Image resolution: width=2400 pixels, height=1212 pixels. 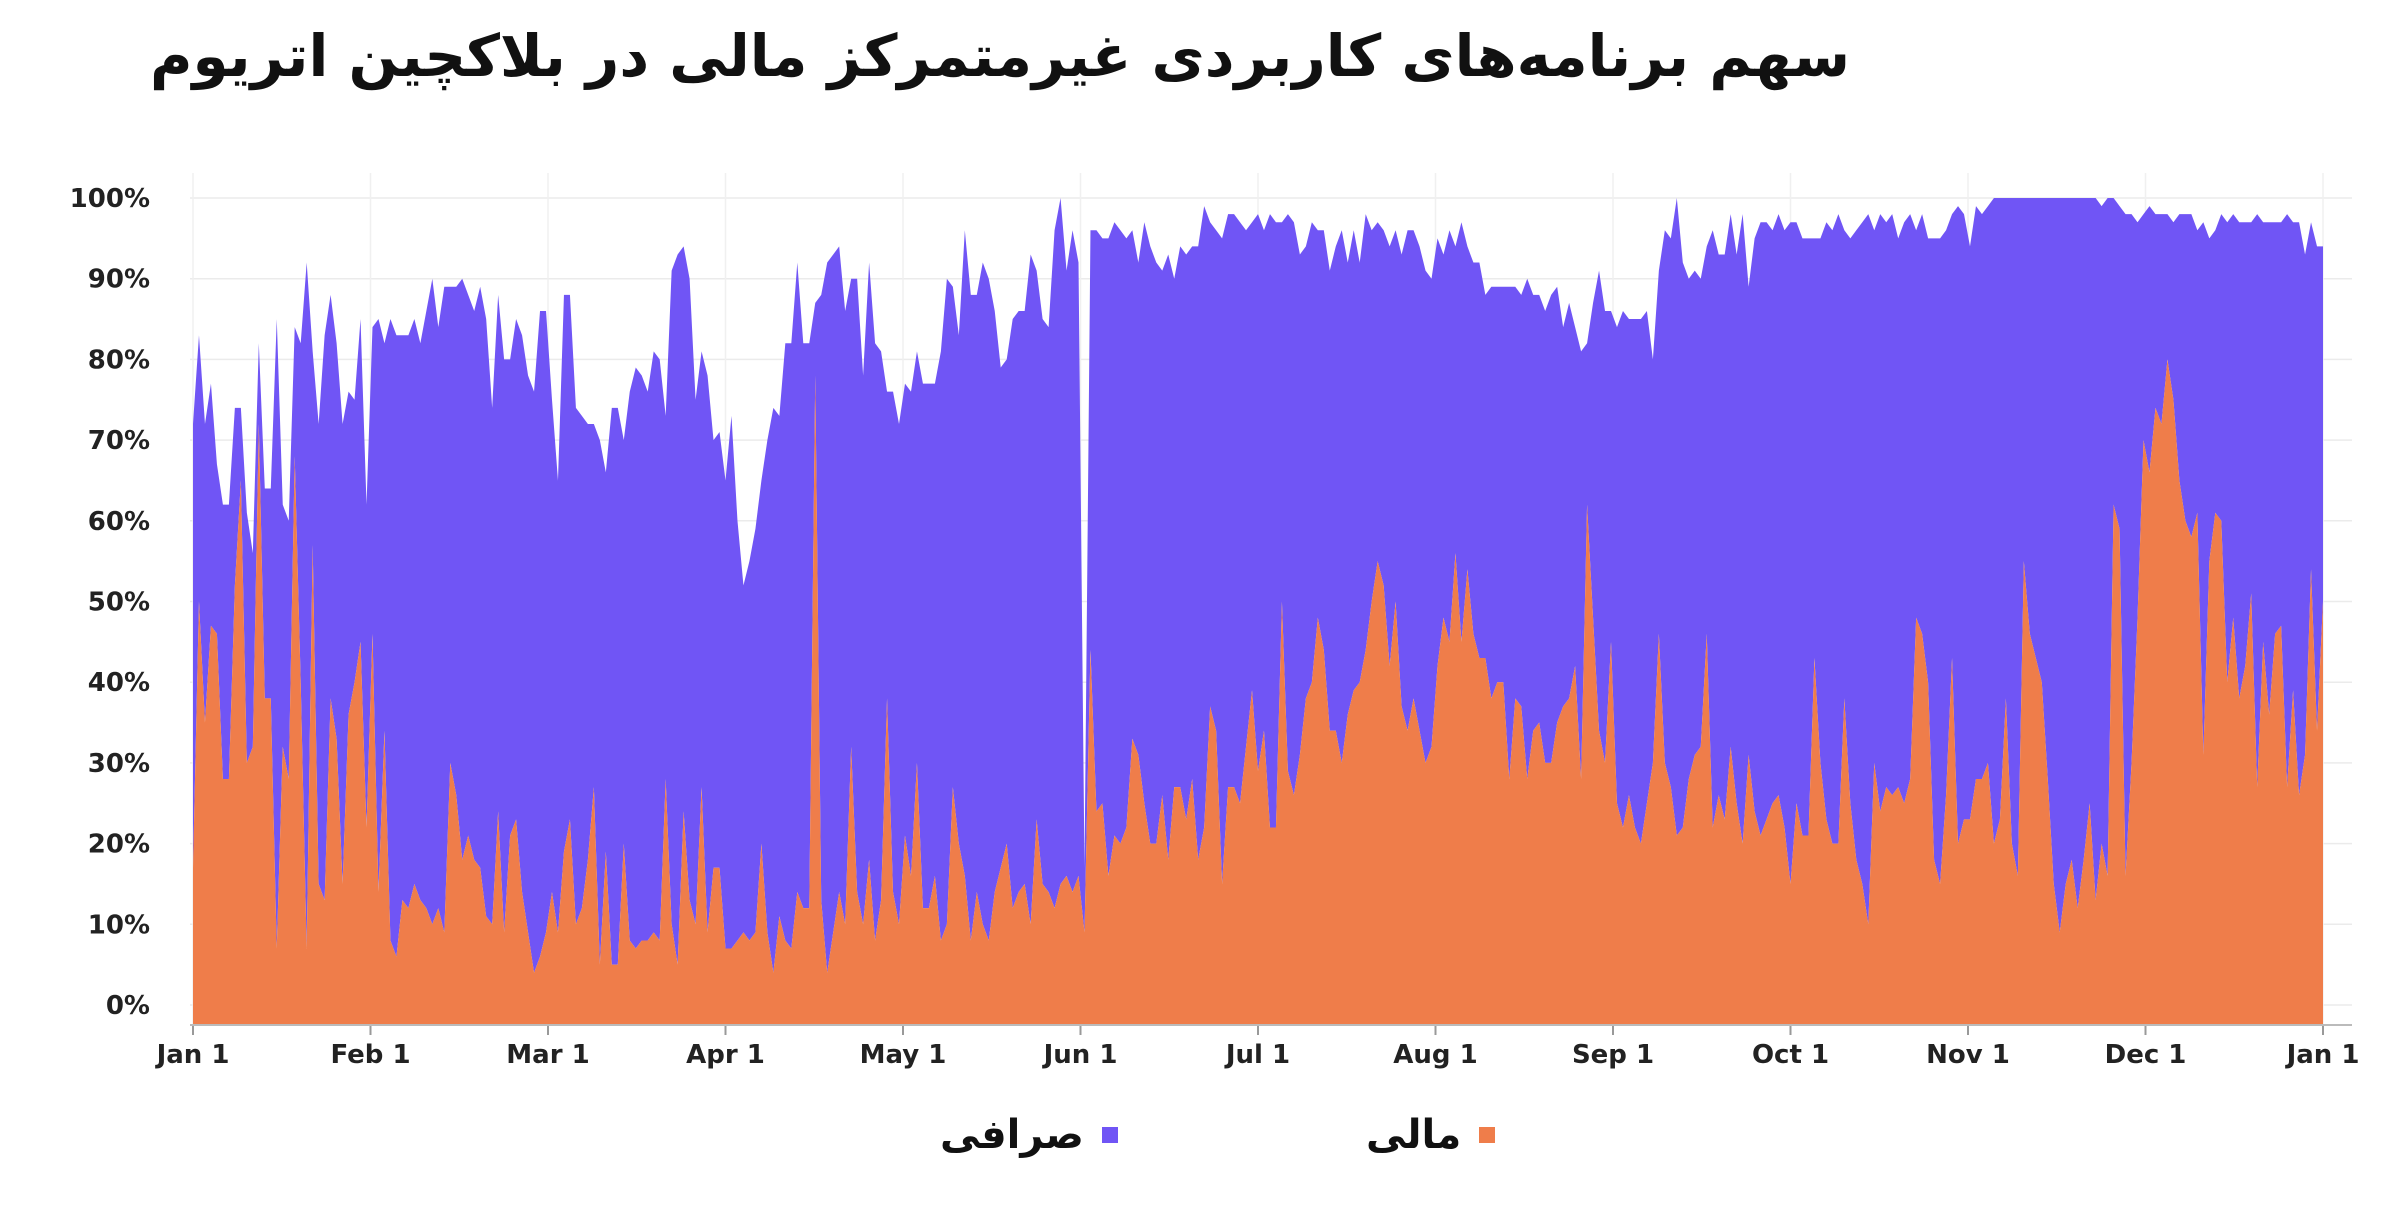 I want to click on y-tick-label: 20%, so click(x=119, y=845).